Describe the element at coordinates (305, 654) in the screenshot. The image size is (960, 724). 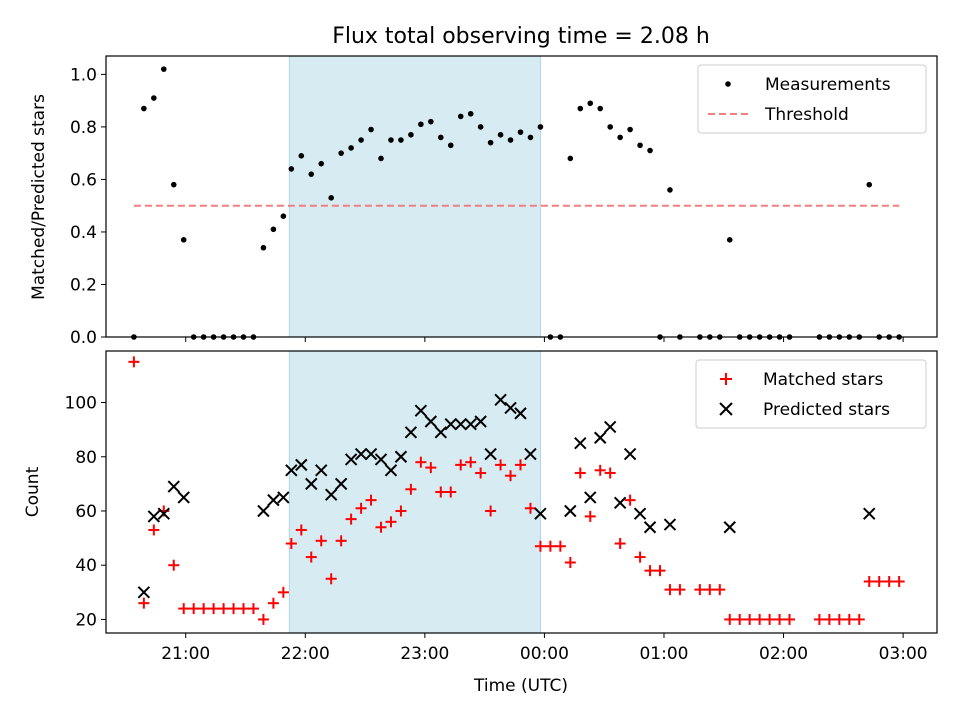
I see `x-tick-label: 22:00` at that location.